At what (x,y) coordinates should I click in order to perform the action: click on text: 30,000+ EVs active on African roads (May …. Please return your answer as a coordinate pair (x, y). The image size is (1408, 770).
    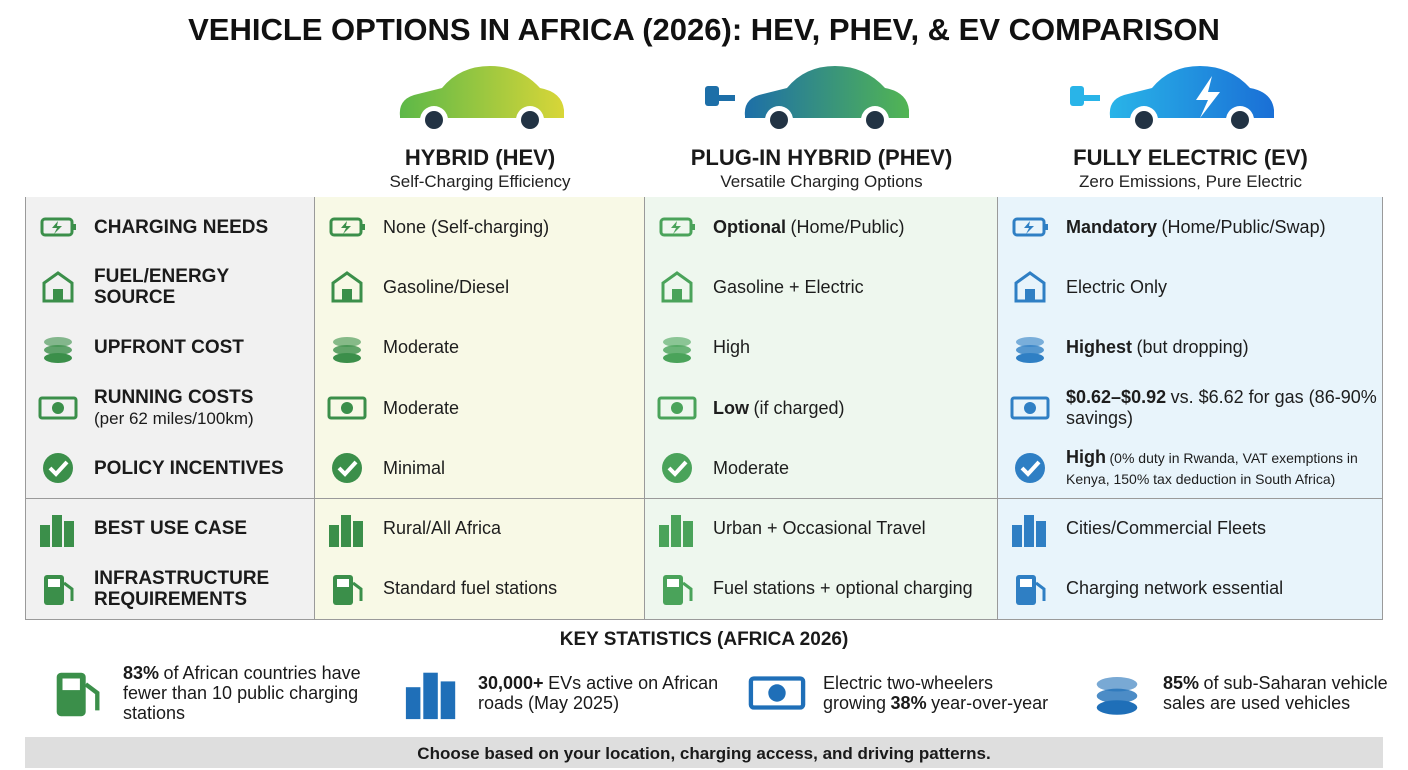
    Looking at the image, I should click on (604, 693).